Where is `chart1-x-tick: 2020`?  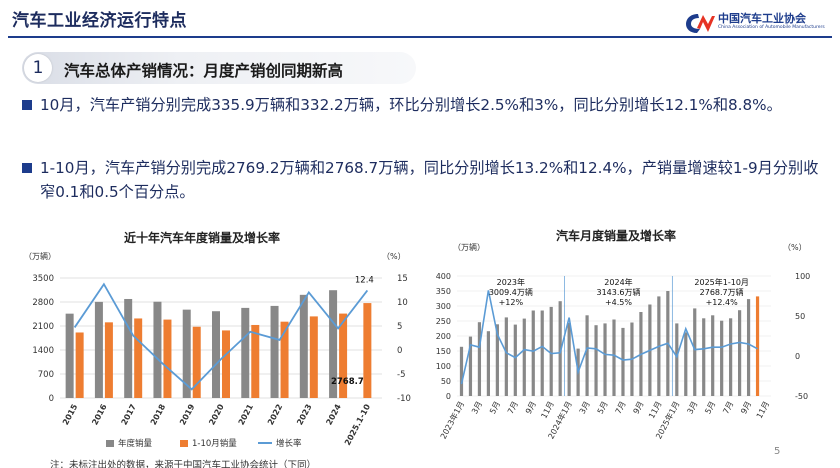 chart1-x-tick: 2020 is located at coordinates (216, 414).